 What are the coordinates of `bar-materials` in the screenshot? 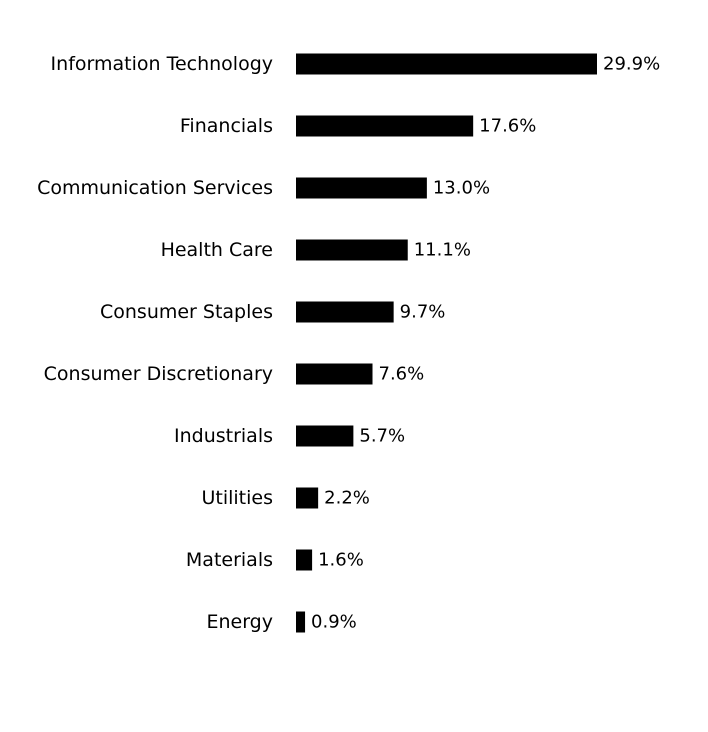 It's located at (304, 560).